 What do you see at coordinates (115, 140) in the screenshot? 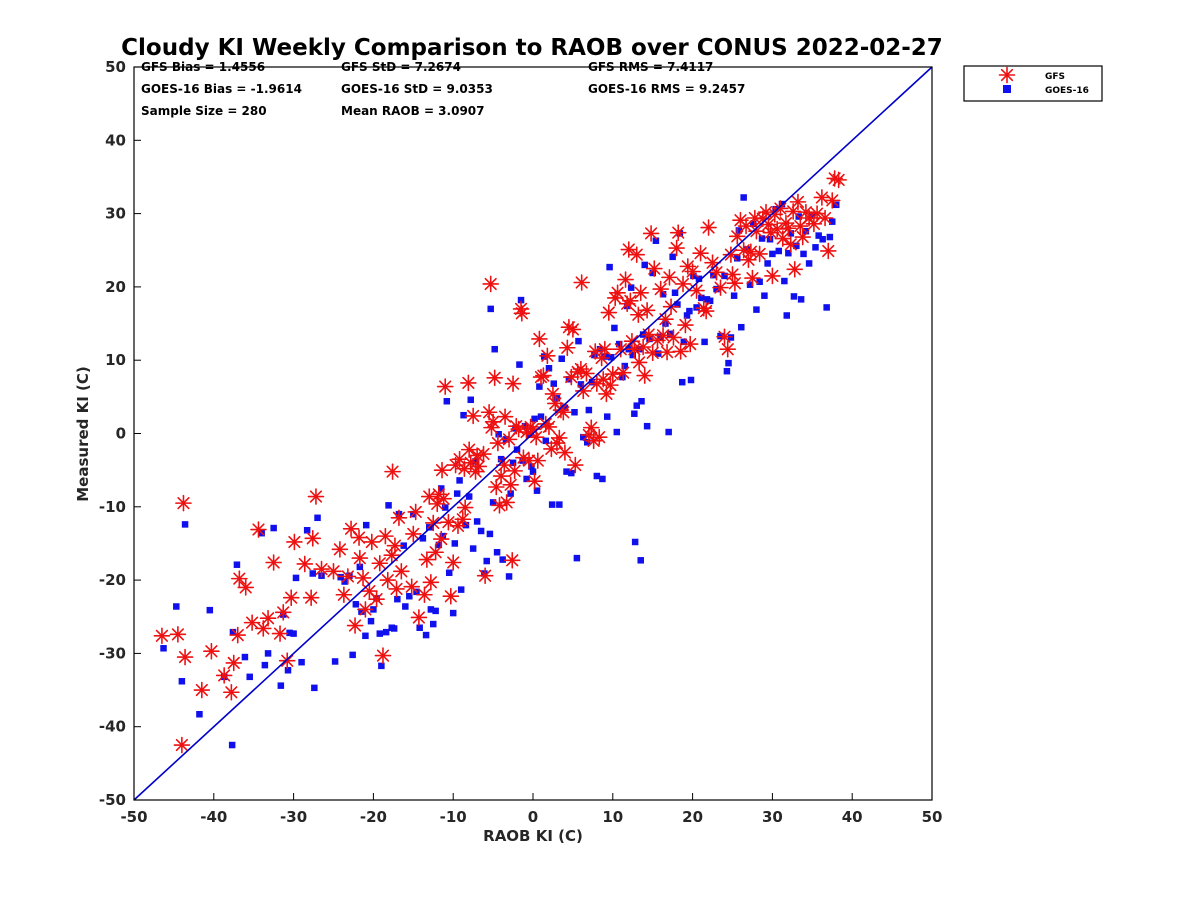
I see `y-tick-label: 40` at bounding box center [115, 140].